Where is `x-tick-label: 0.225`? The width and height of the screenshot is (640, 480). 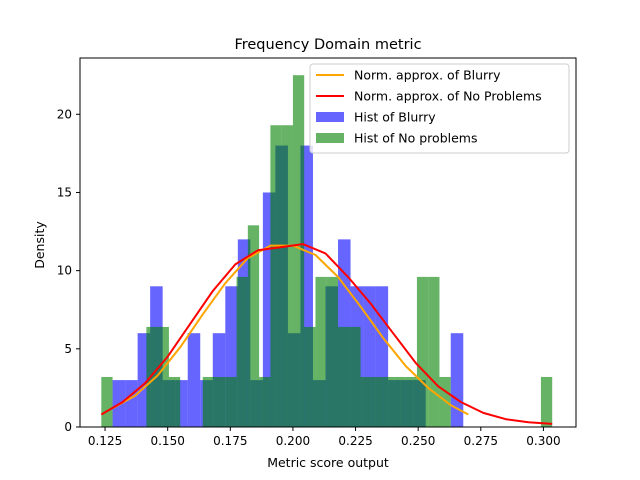 x-tick-label: 0.225 is located at coordinates (355, 441).